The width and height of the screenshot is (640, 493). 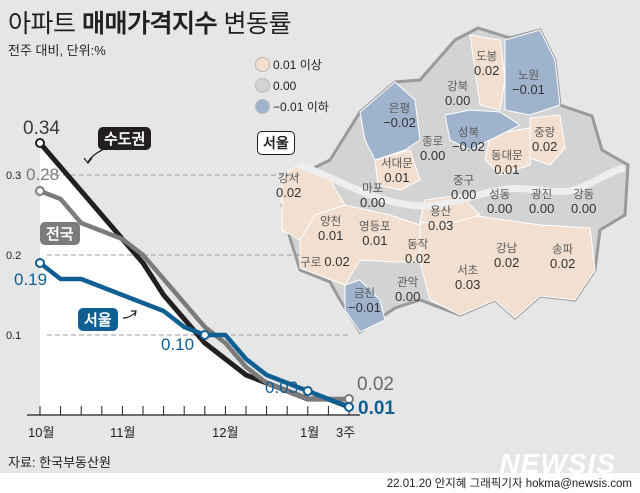 I want to click on source-note: 자료: 한국부동산원, so click(x=59, y=462).